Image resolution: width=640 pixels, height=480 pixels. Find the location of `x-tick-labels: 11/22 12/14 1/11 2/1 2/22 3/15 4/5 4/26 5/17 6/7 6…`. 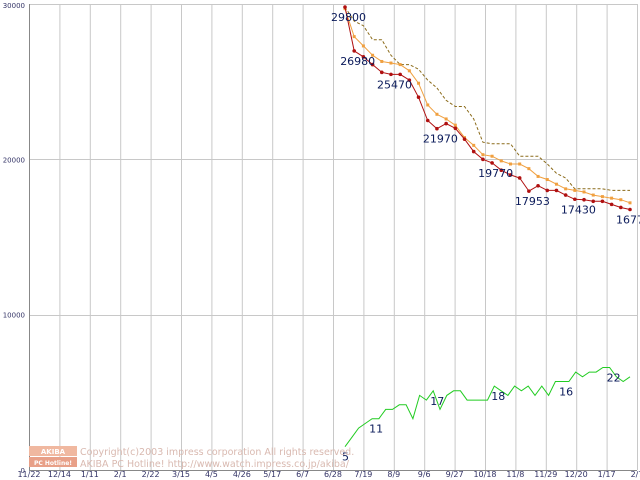

x-tick-labels: 11/22 12/14 1/11 2/1 2/22 3/15 4/5 4/26 5/17 6/7 6… is located at coordinates (328, 474).